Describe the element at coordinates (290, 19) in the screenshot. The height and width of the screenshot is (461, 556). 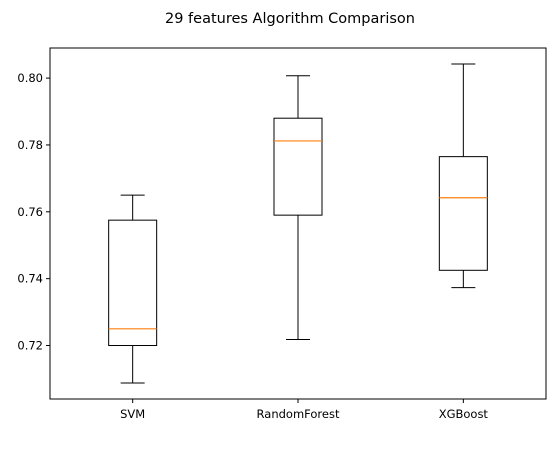
I see `chart-title: 29 features Algorithm Comparison` at that location.